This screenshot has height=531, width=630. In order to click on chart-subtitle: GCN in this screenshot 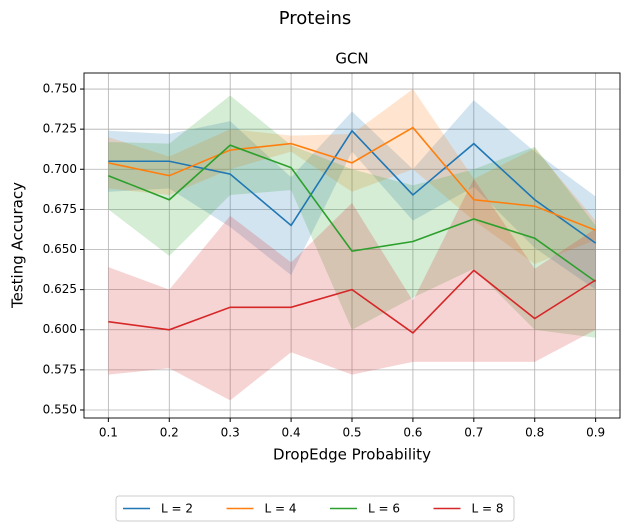, I will do `click(351, 59)`.